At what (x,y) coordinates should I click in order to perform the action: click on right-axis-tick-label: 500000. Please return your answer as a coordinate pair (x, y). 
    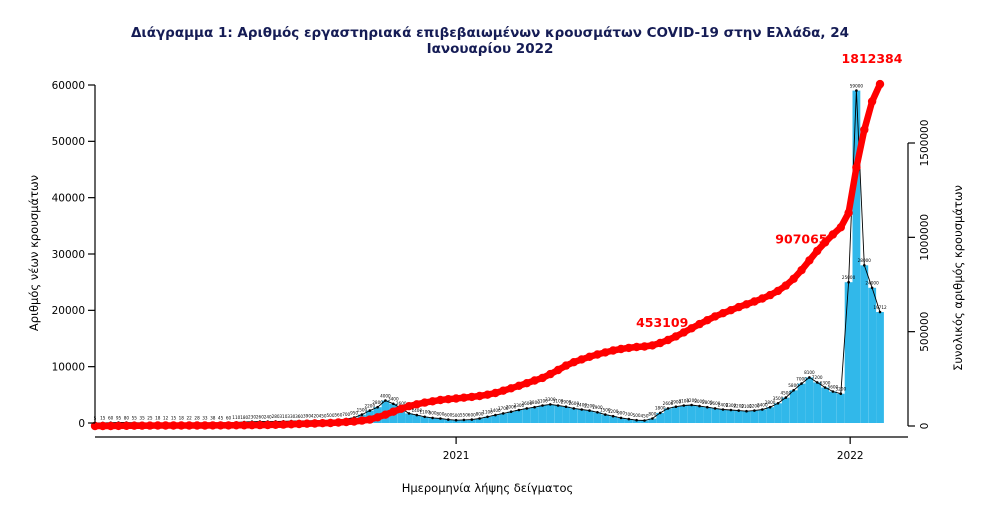
    Looking at the image, I should click on (925, 332).